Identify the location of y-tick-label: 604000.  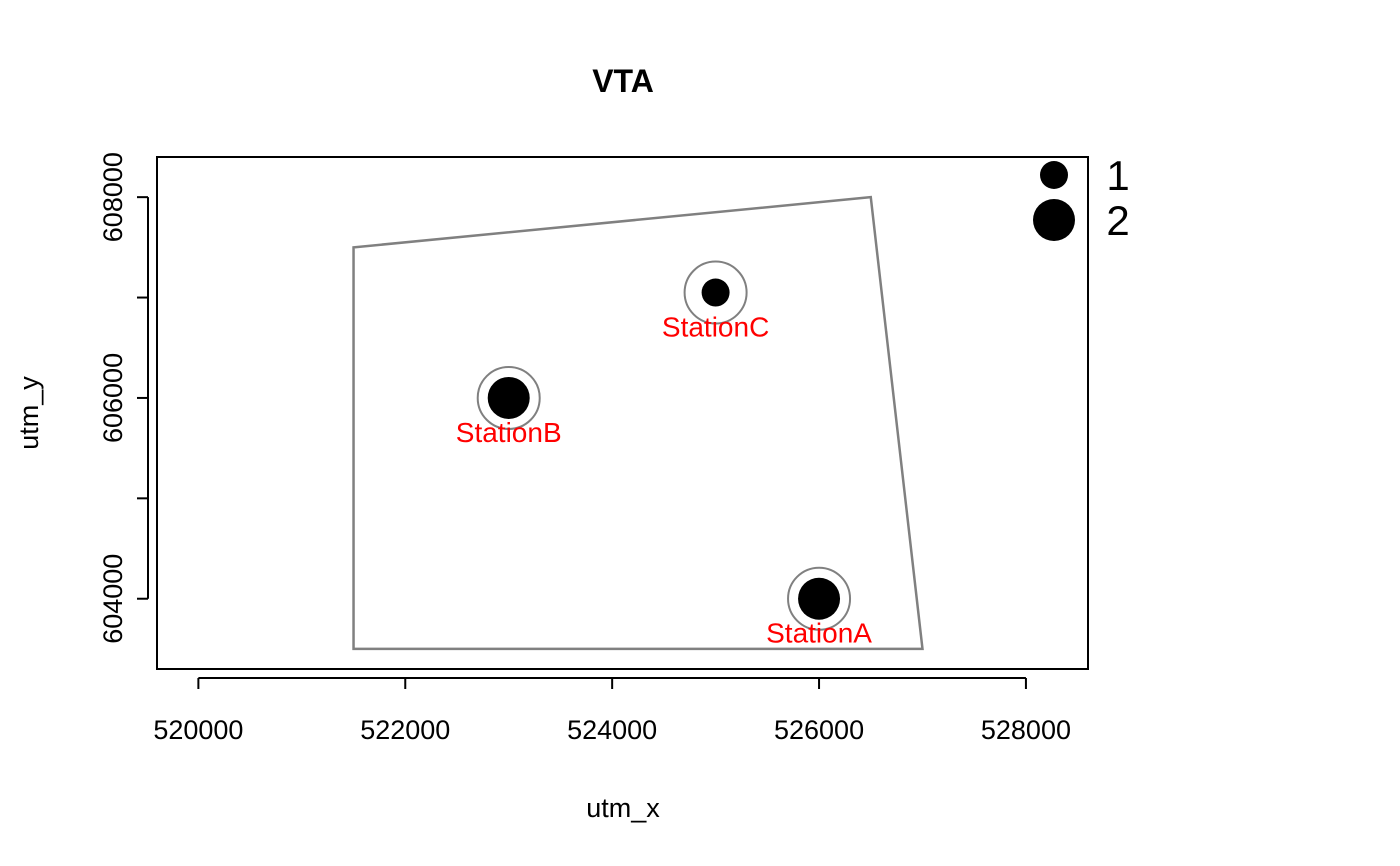
(113, 599).